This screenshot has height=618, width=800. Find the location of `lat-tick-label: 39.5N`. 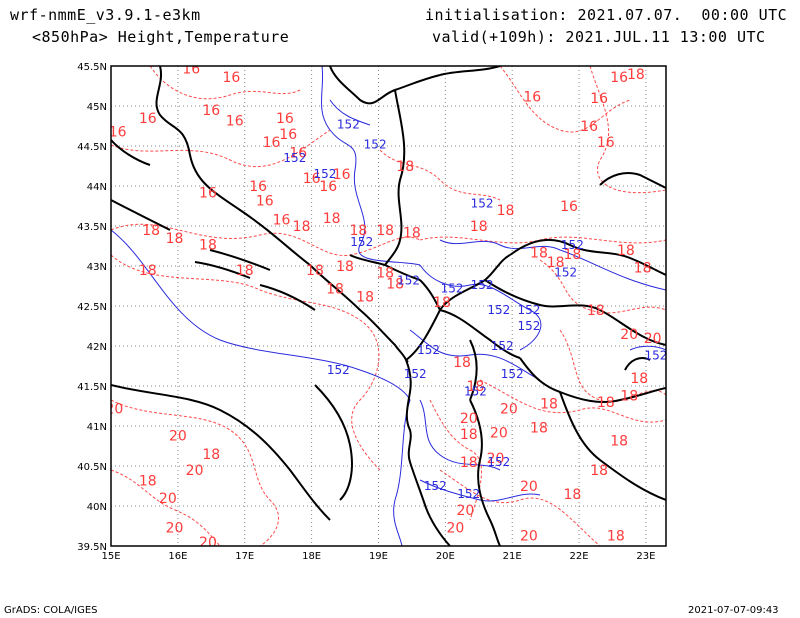

lat-tick-label: 39.5N is located at coordinates (92, 547).